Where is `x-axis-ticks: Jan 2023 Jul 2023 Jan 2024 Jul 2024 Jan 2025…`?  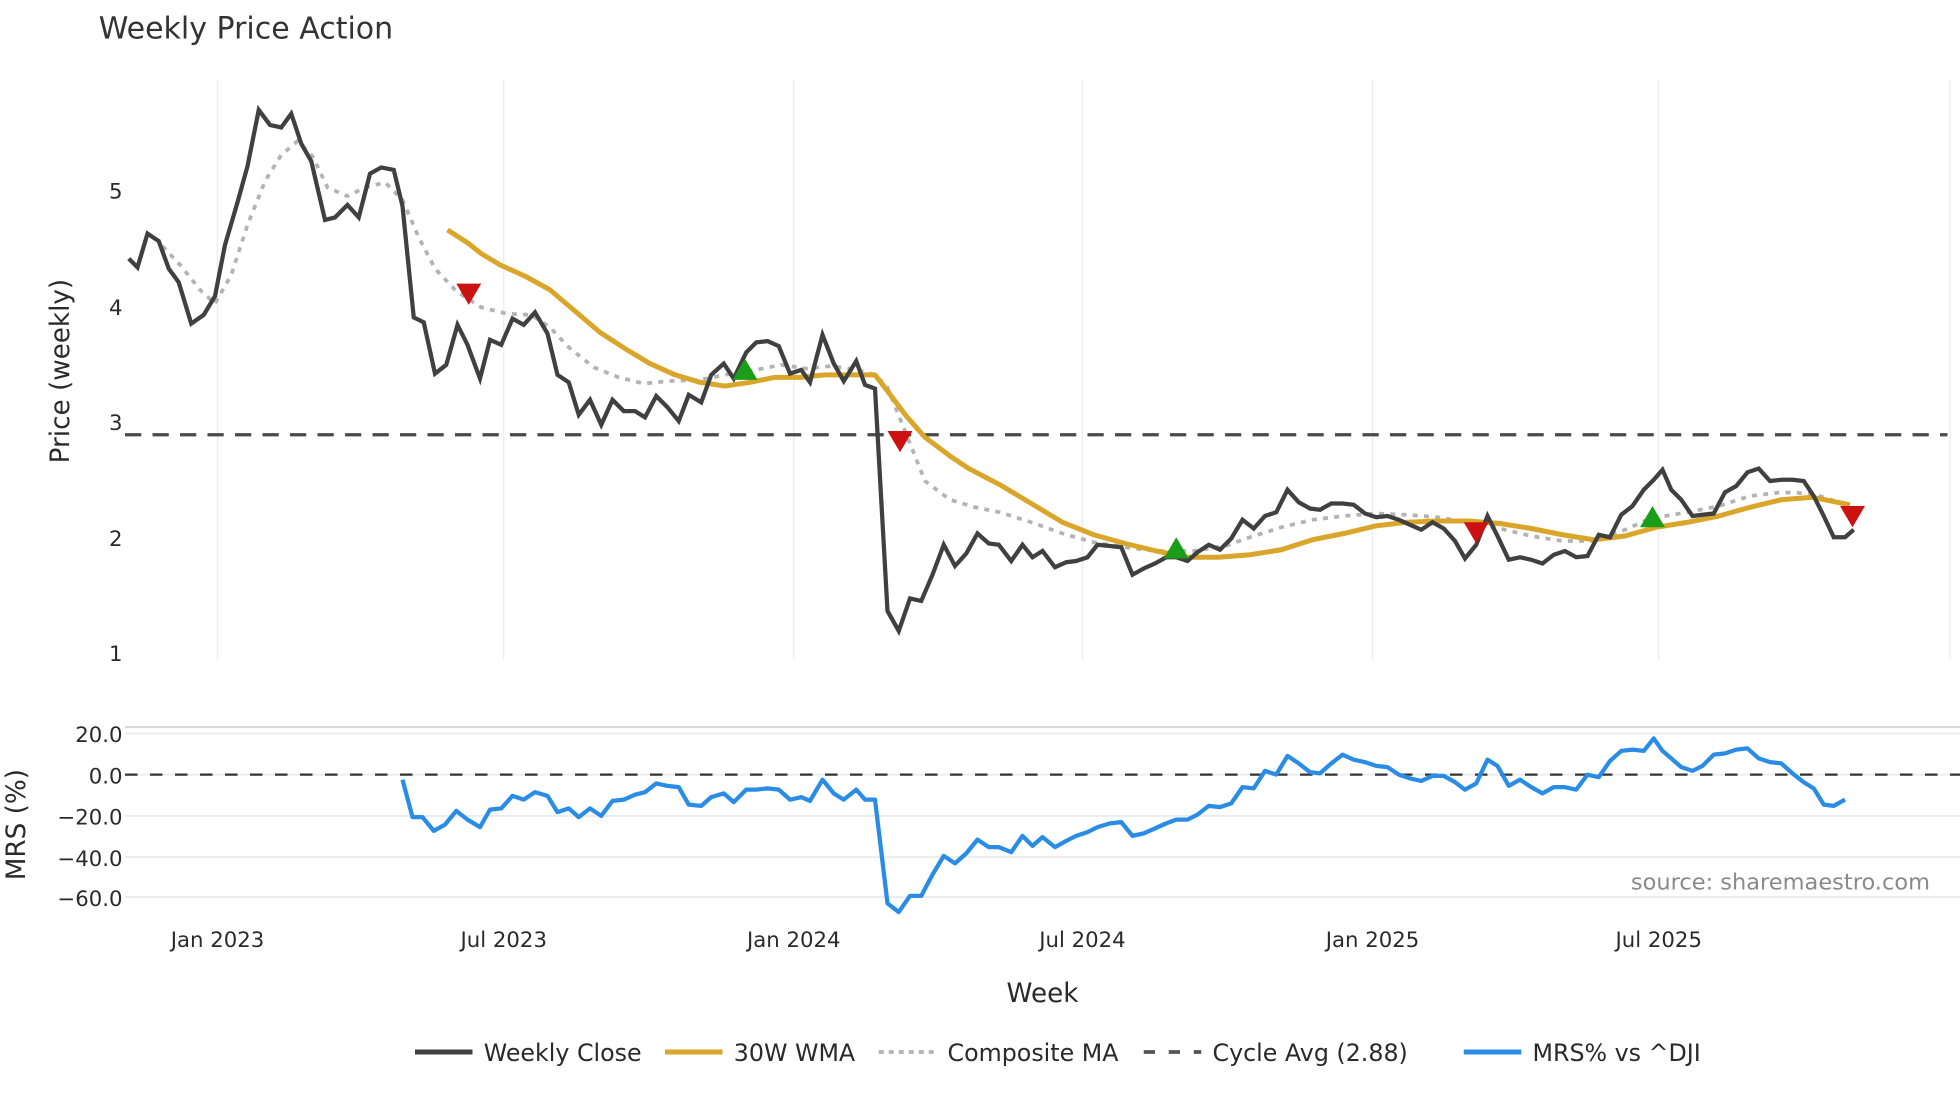
x-axis-ticks: Jan 2023 Jul 2023 Jan 2024 Jul 2024 Jan 2025… is located at coordinates (935, 940).